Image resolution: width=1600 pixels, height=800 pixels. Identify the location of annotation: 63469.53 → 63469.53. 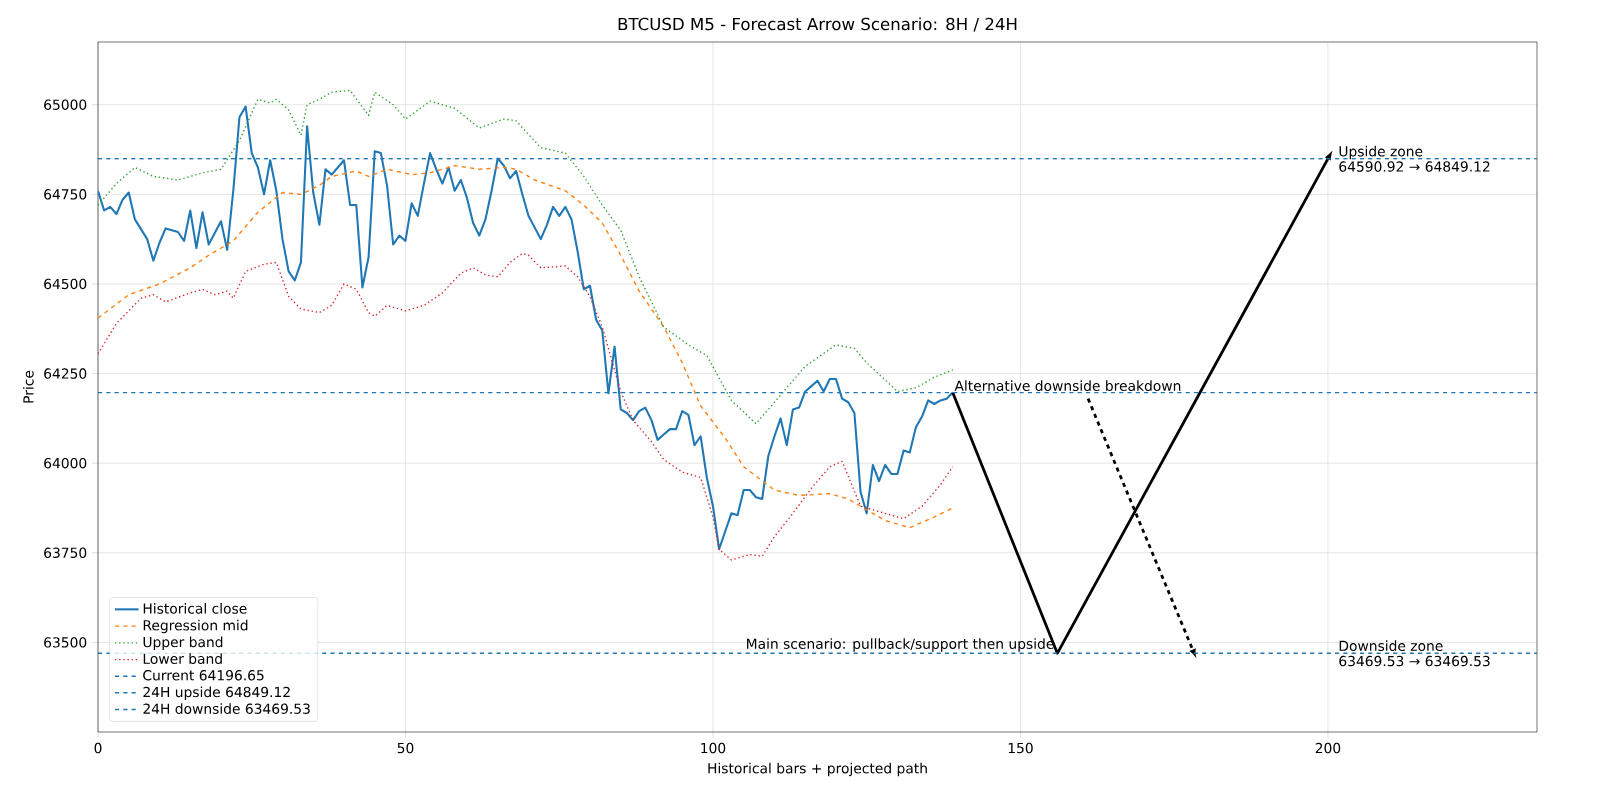
(1414, 661).